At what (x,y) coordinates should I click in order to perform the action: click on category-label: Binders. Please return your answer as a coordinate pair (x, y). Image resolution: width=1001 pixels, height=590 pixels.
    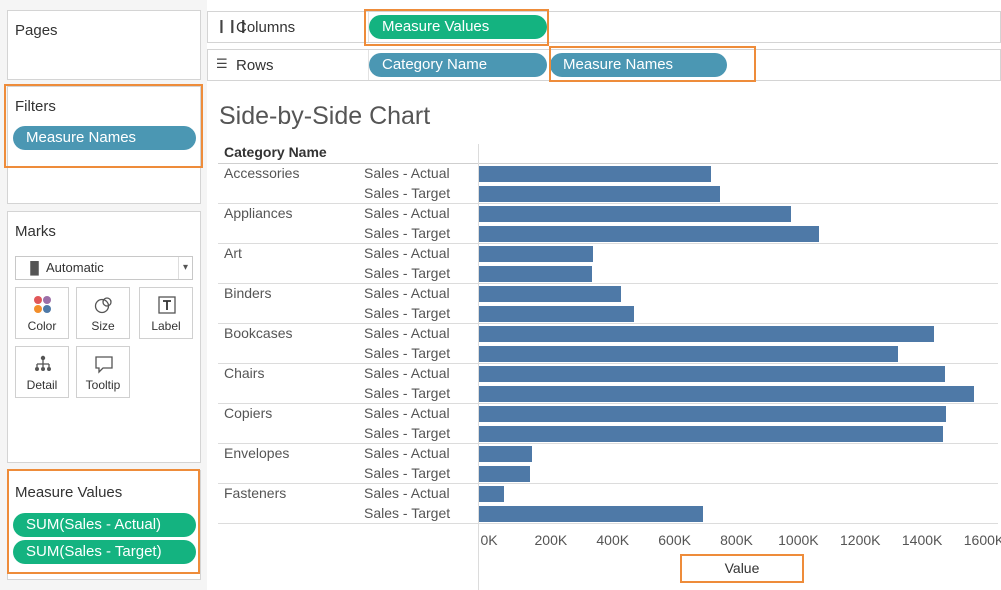
    Looking at the image, I should click on (248, 293).